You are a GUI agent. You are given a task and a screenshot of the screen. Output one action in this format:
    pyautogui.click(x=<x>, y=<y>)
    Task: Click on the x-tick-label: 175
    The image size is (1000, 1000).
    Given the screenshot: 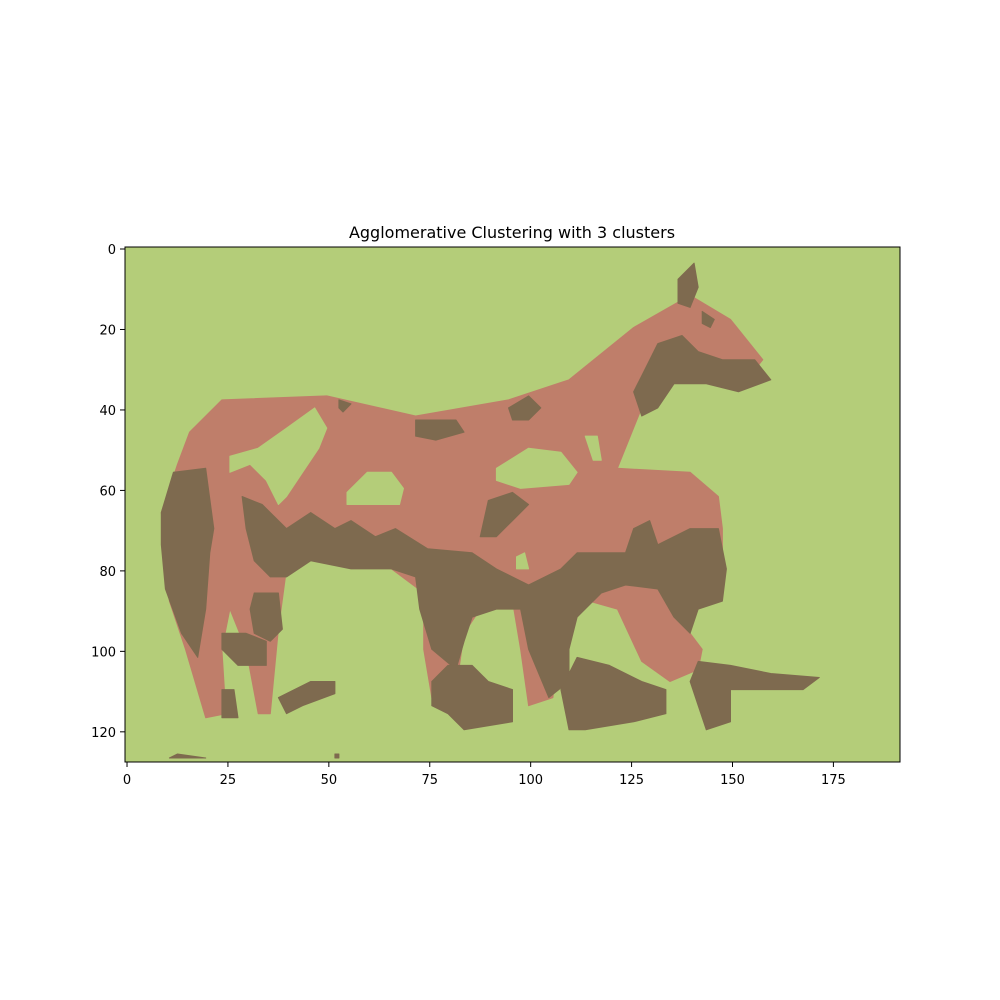 What is the action you would take?
    pyautogui.click(x=833, y=780)
    